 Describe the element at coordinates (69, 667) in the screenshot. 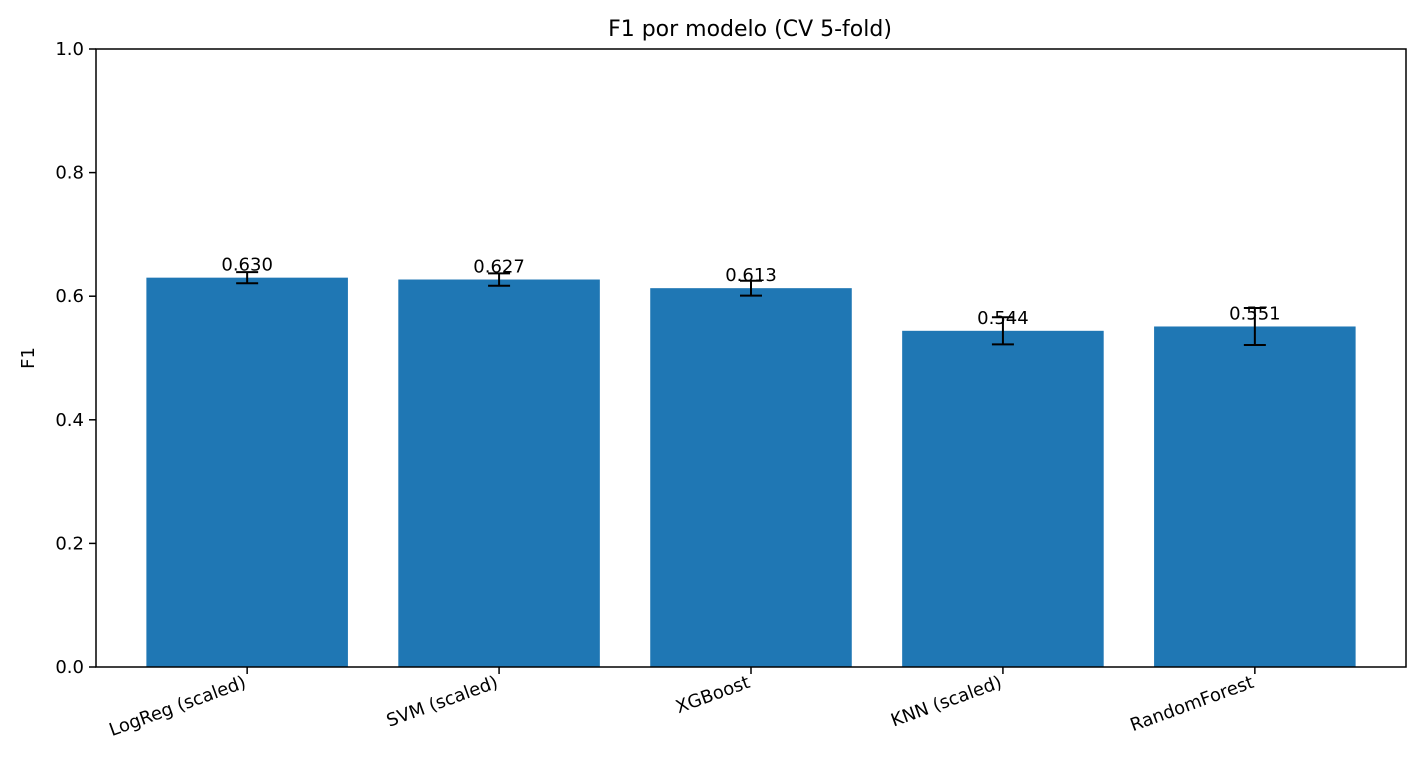

I see `y-tick-label: 0.0` at that location.